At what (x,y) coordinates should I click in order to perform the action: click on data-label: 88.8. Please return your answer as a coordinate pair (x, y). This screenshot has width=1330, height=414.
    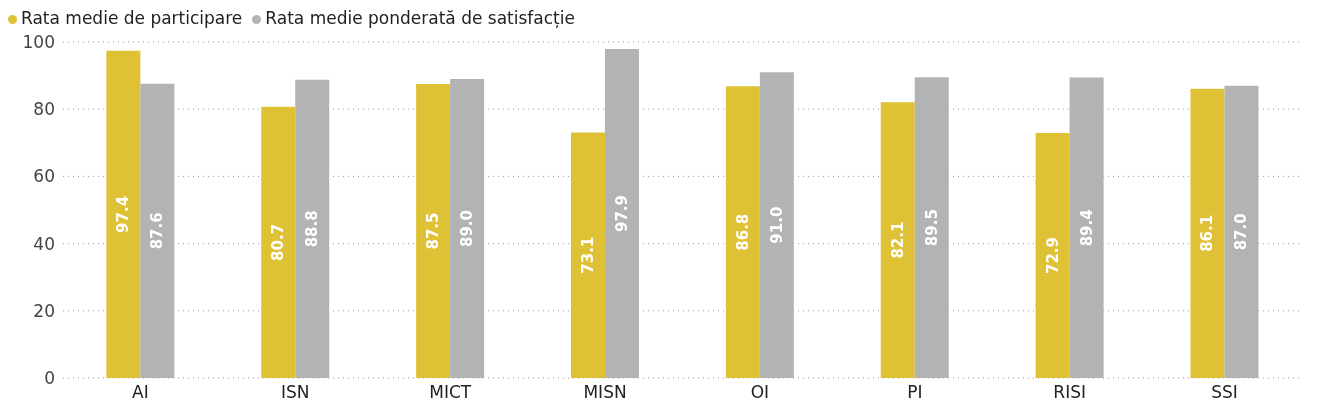
    Looking at the image, I should click on (312, 229).